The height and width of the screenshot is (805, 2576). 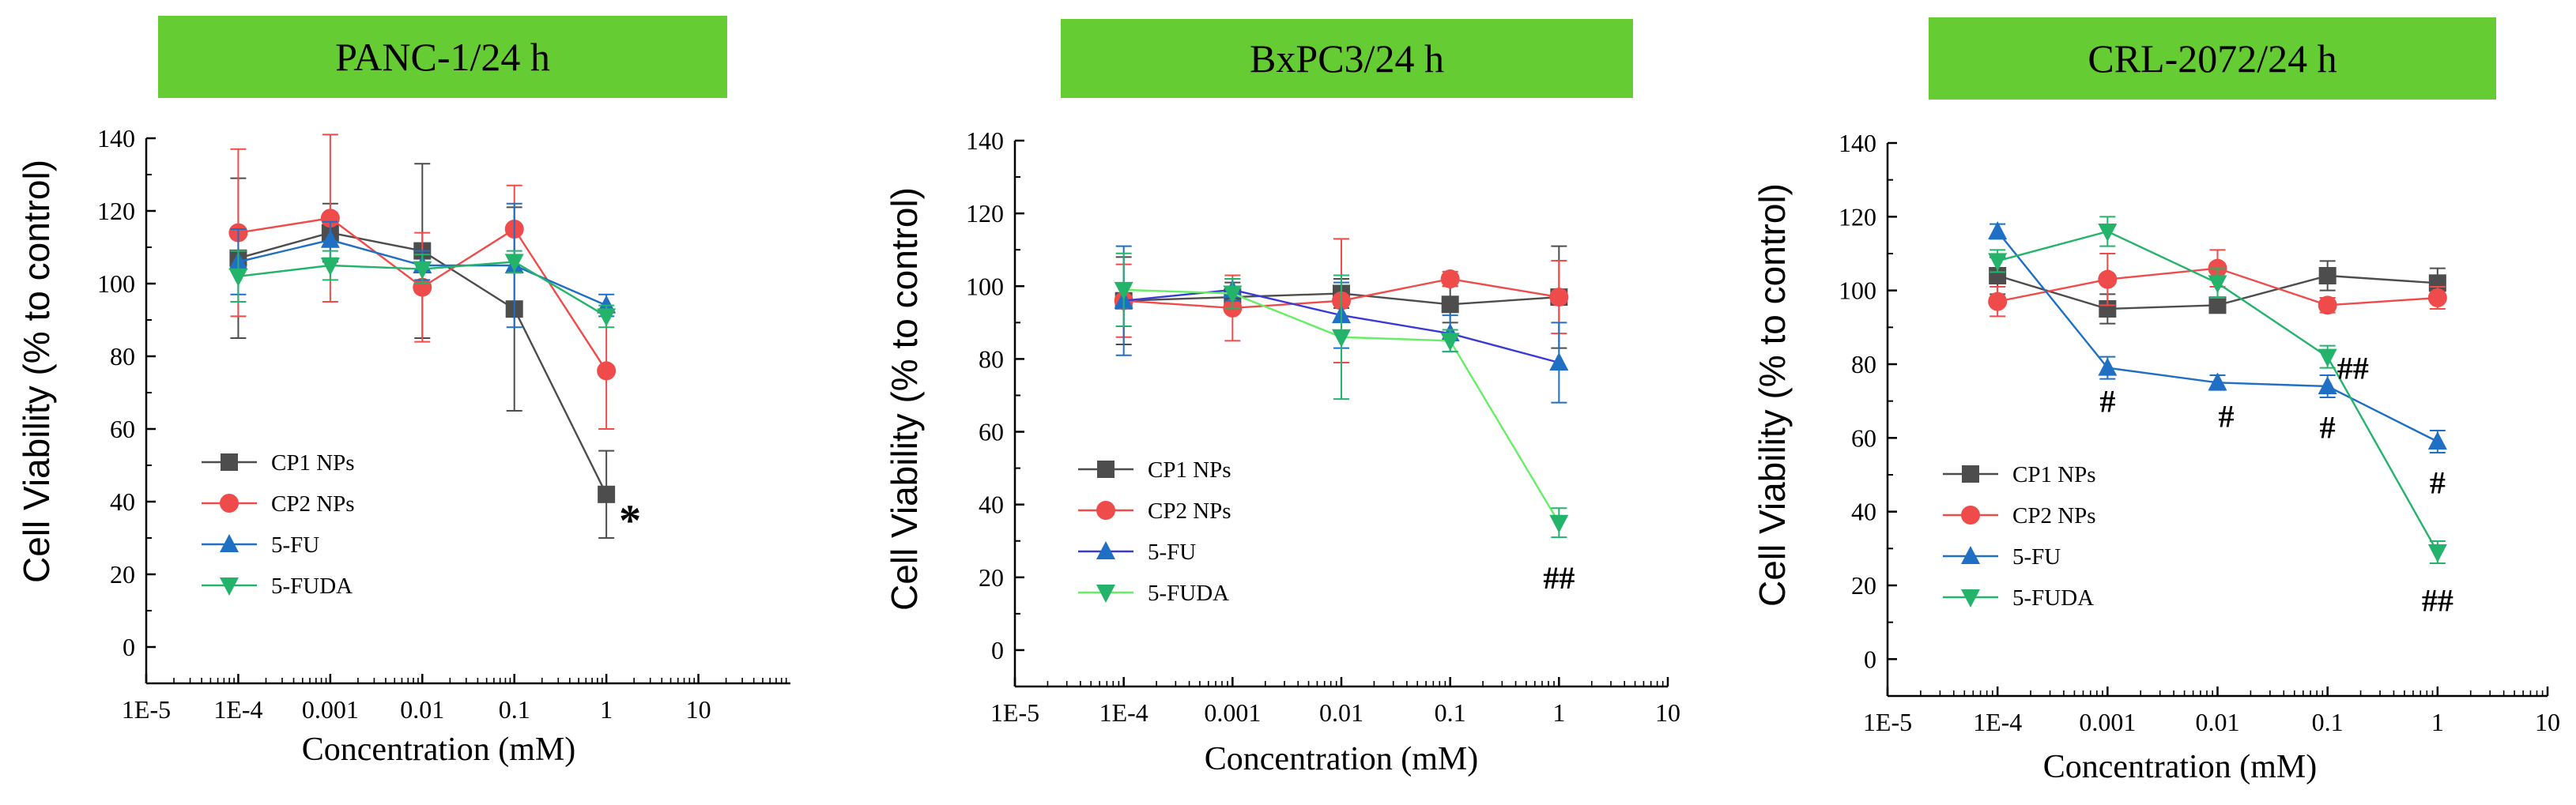 What do you see at coordinates (422, 351) in the screenshot?
I see `series-cp1` at bounding box center [422, 351].